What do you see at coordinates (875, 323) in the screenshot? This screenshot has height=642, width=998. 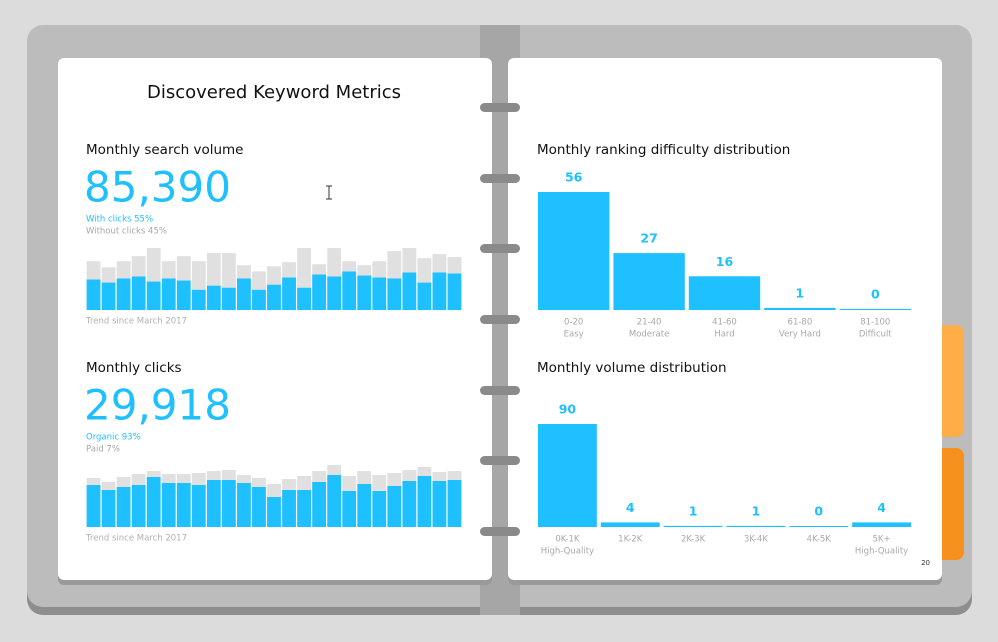 I see `category-label: 81-100` at bounding box center [875, 323].